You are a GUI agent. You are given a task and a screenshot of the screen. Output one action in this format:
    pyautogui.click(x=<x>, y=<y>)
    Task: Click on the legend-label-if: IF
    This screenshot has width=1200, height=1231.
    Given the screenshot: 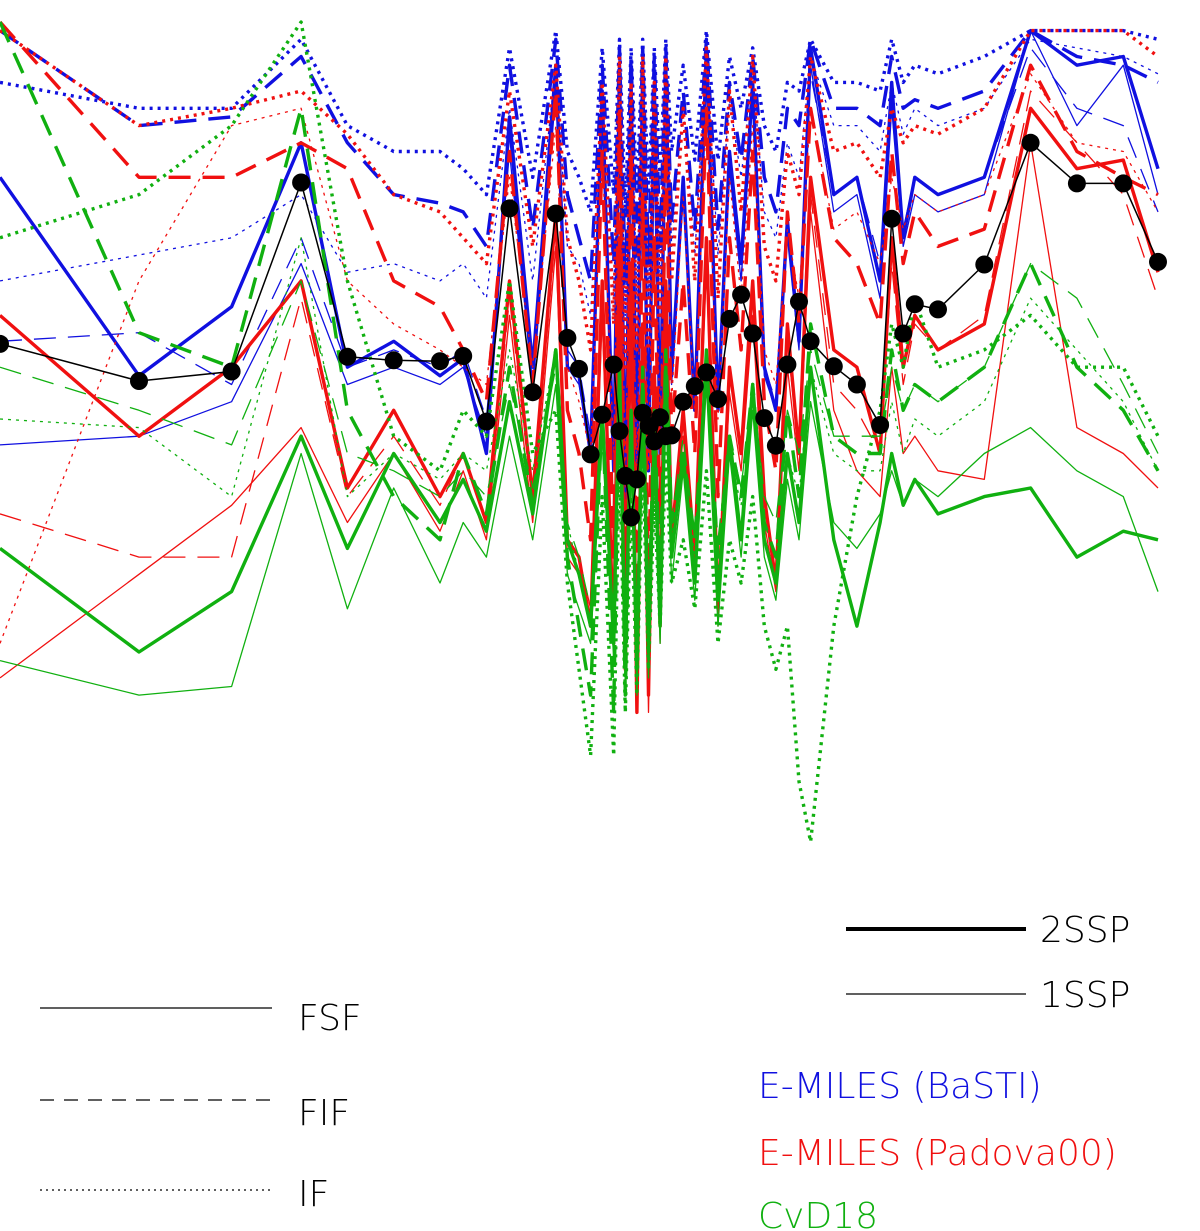 What is the action you would take?
    pyautogui.click(x=313, y=1194)
    